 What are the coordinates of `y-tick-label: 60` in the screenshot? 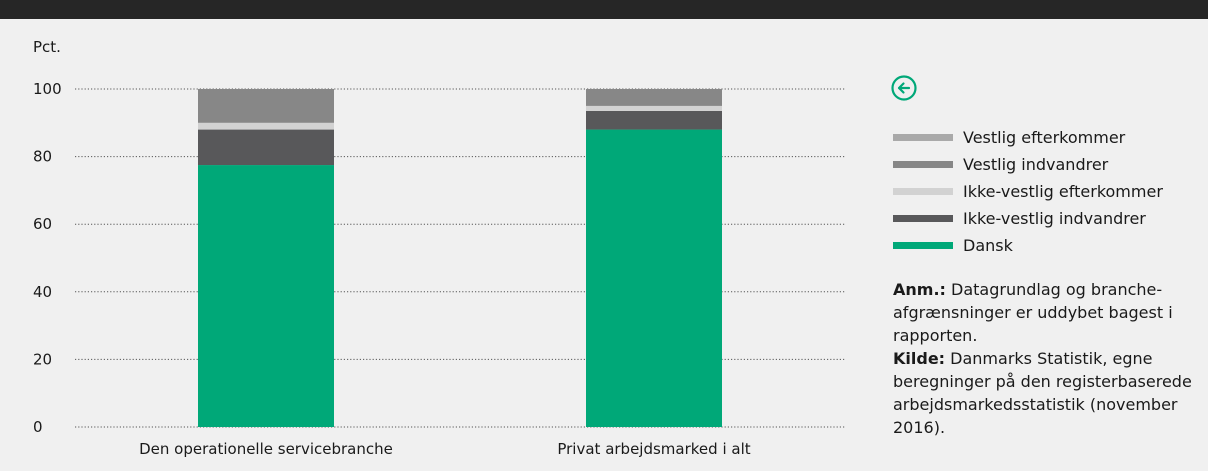 It's located at (42, 224).